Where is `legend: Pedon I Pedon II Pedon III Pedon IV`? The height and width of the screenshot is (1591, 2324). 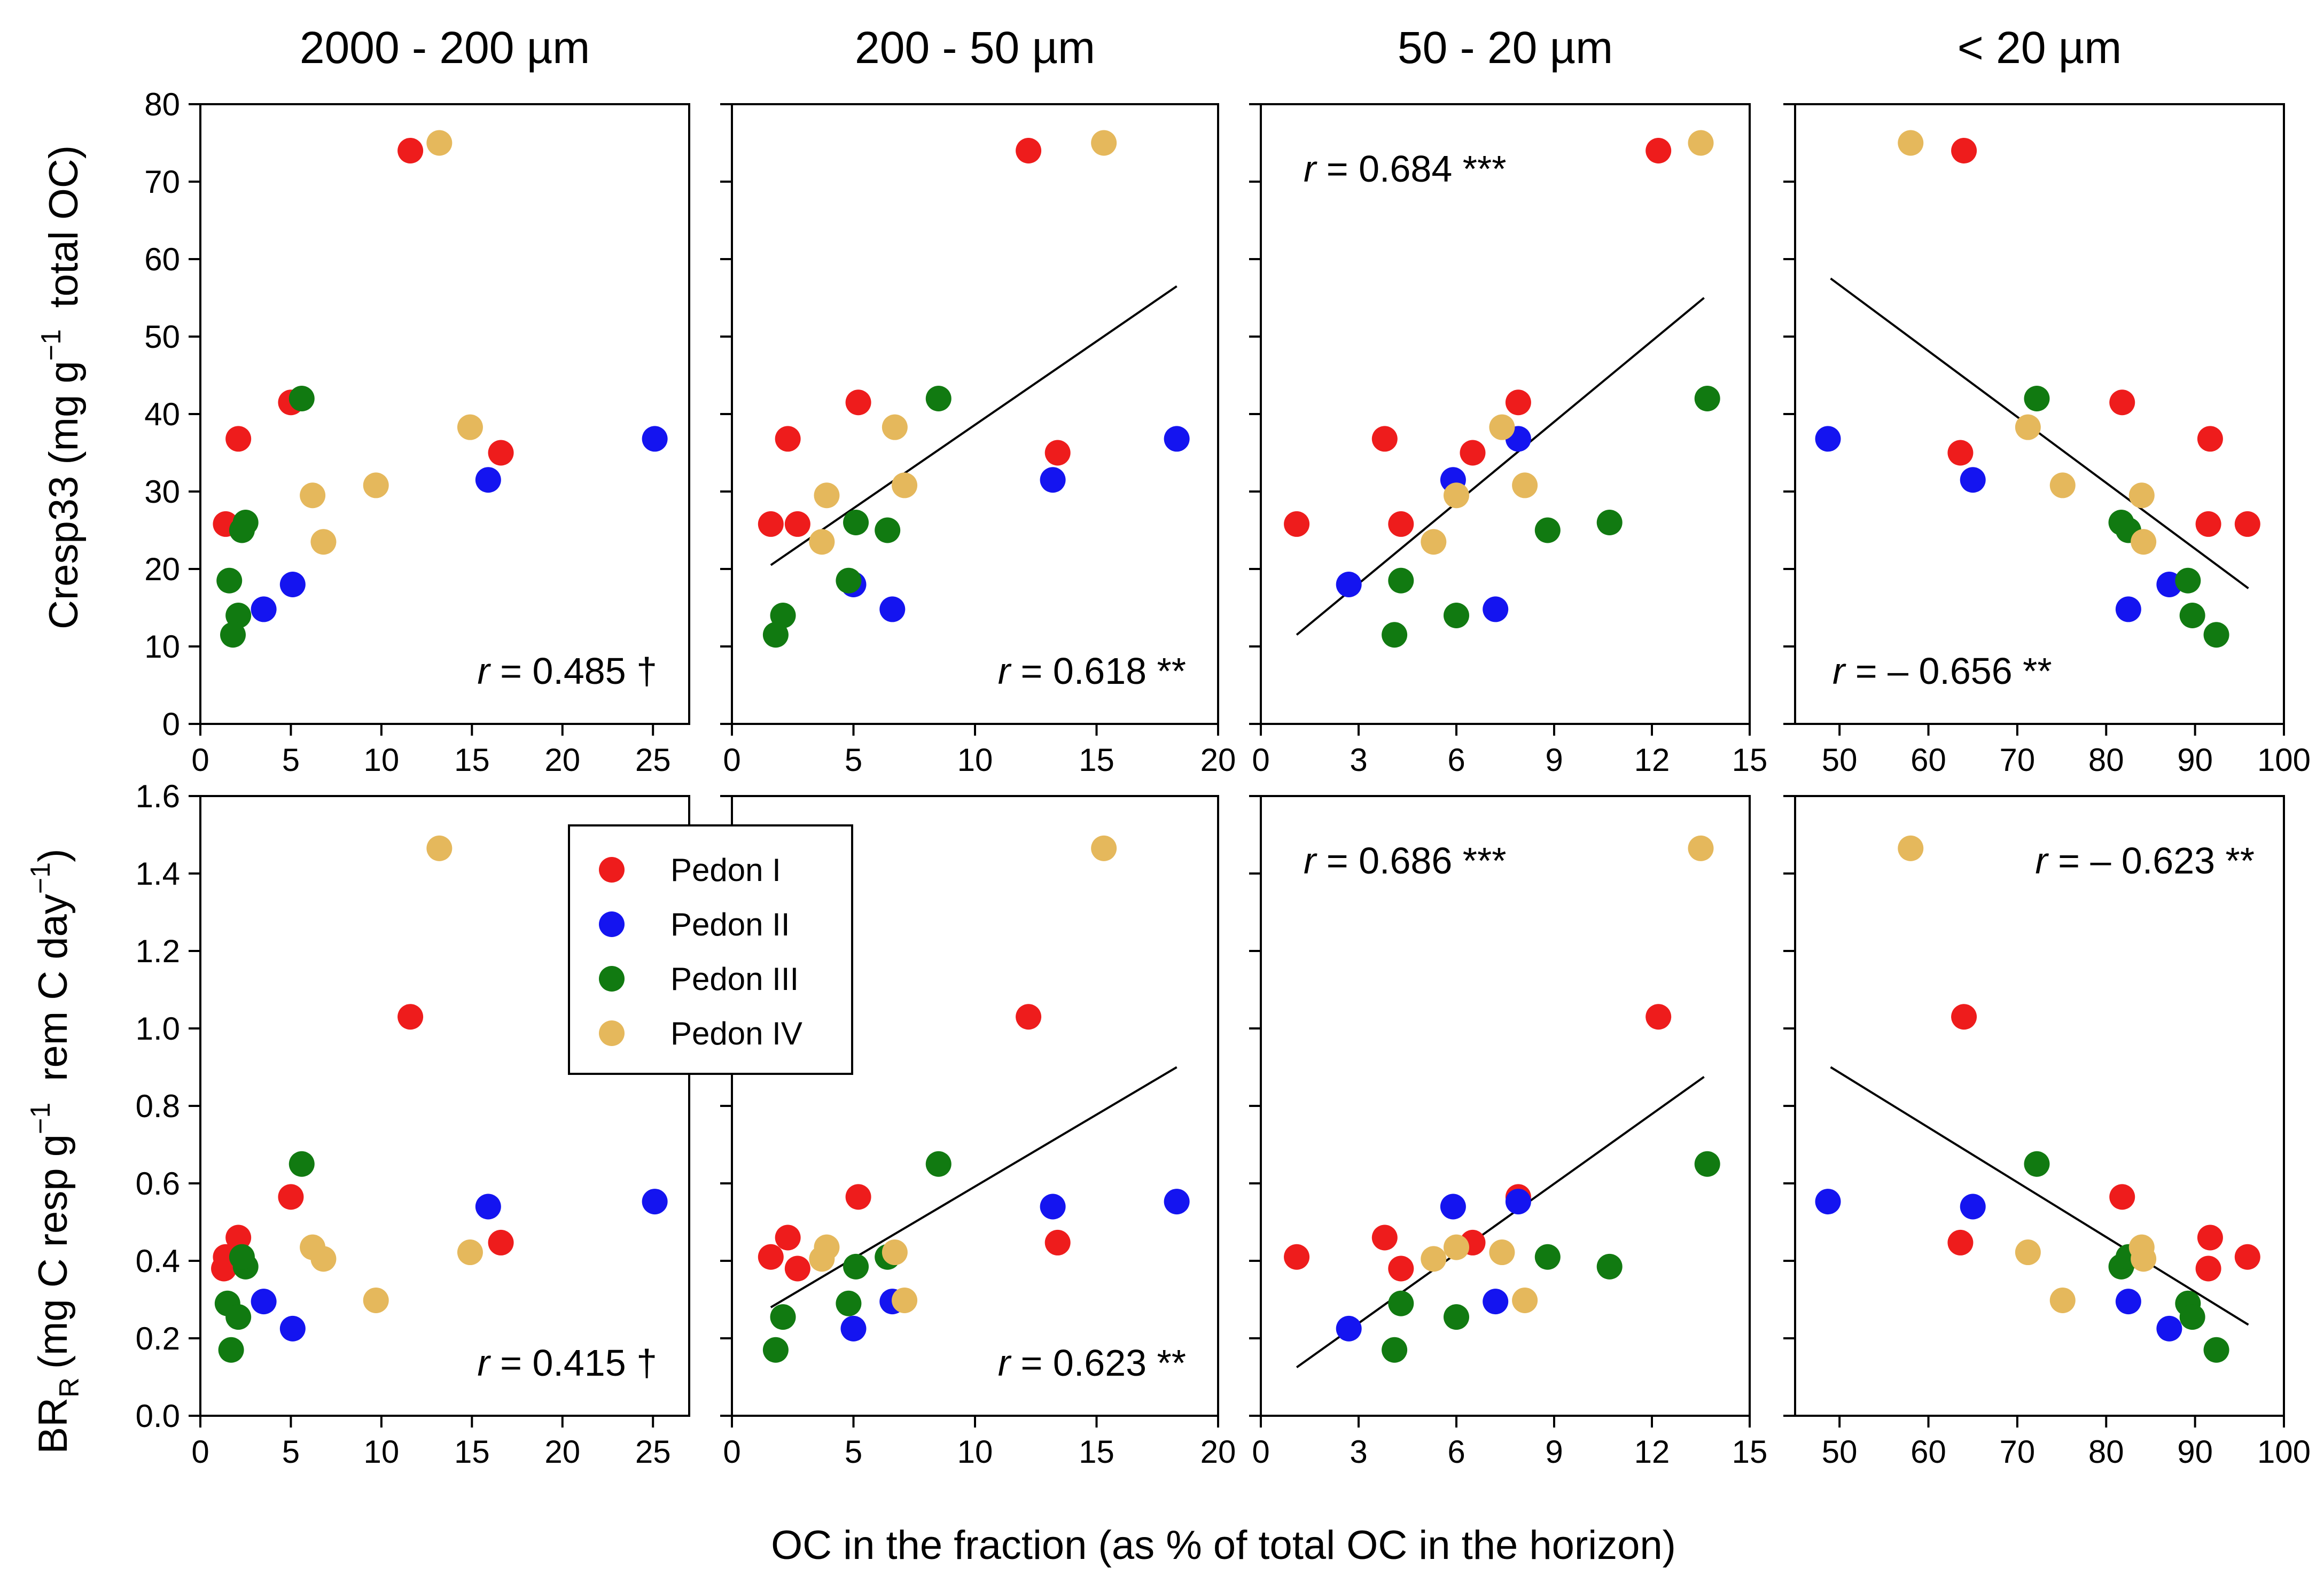 legend: Pedon I Pedon II Pedon III Pedon IV is located at coordinates (710, 949).